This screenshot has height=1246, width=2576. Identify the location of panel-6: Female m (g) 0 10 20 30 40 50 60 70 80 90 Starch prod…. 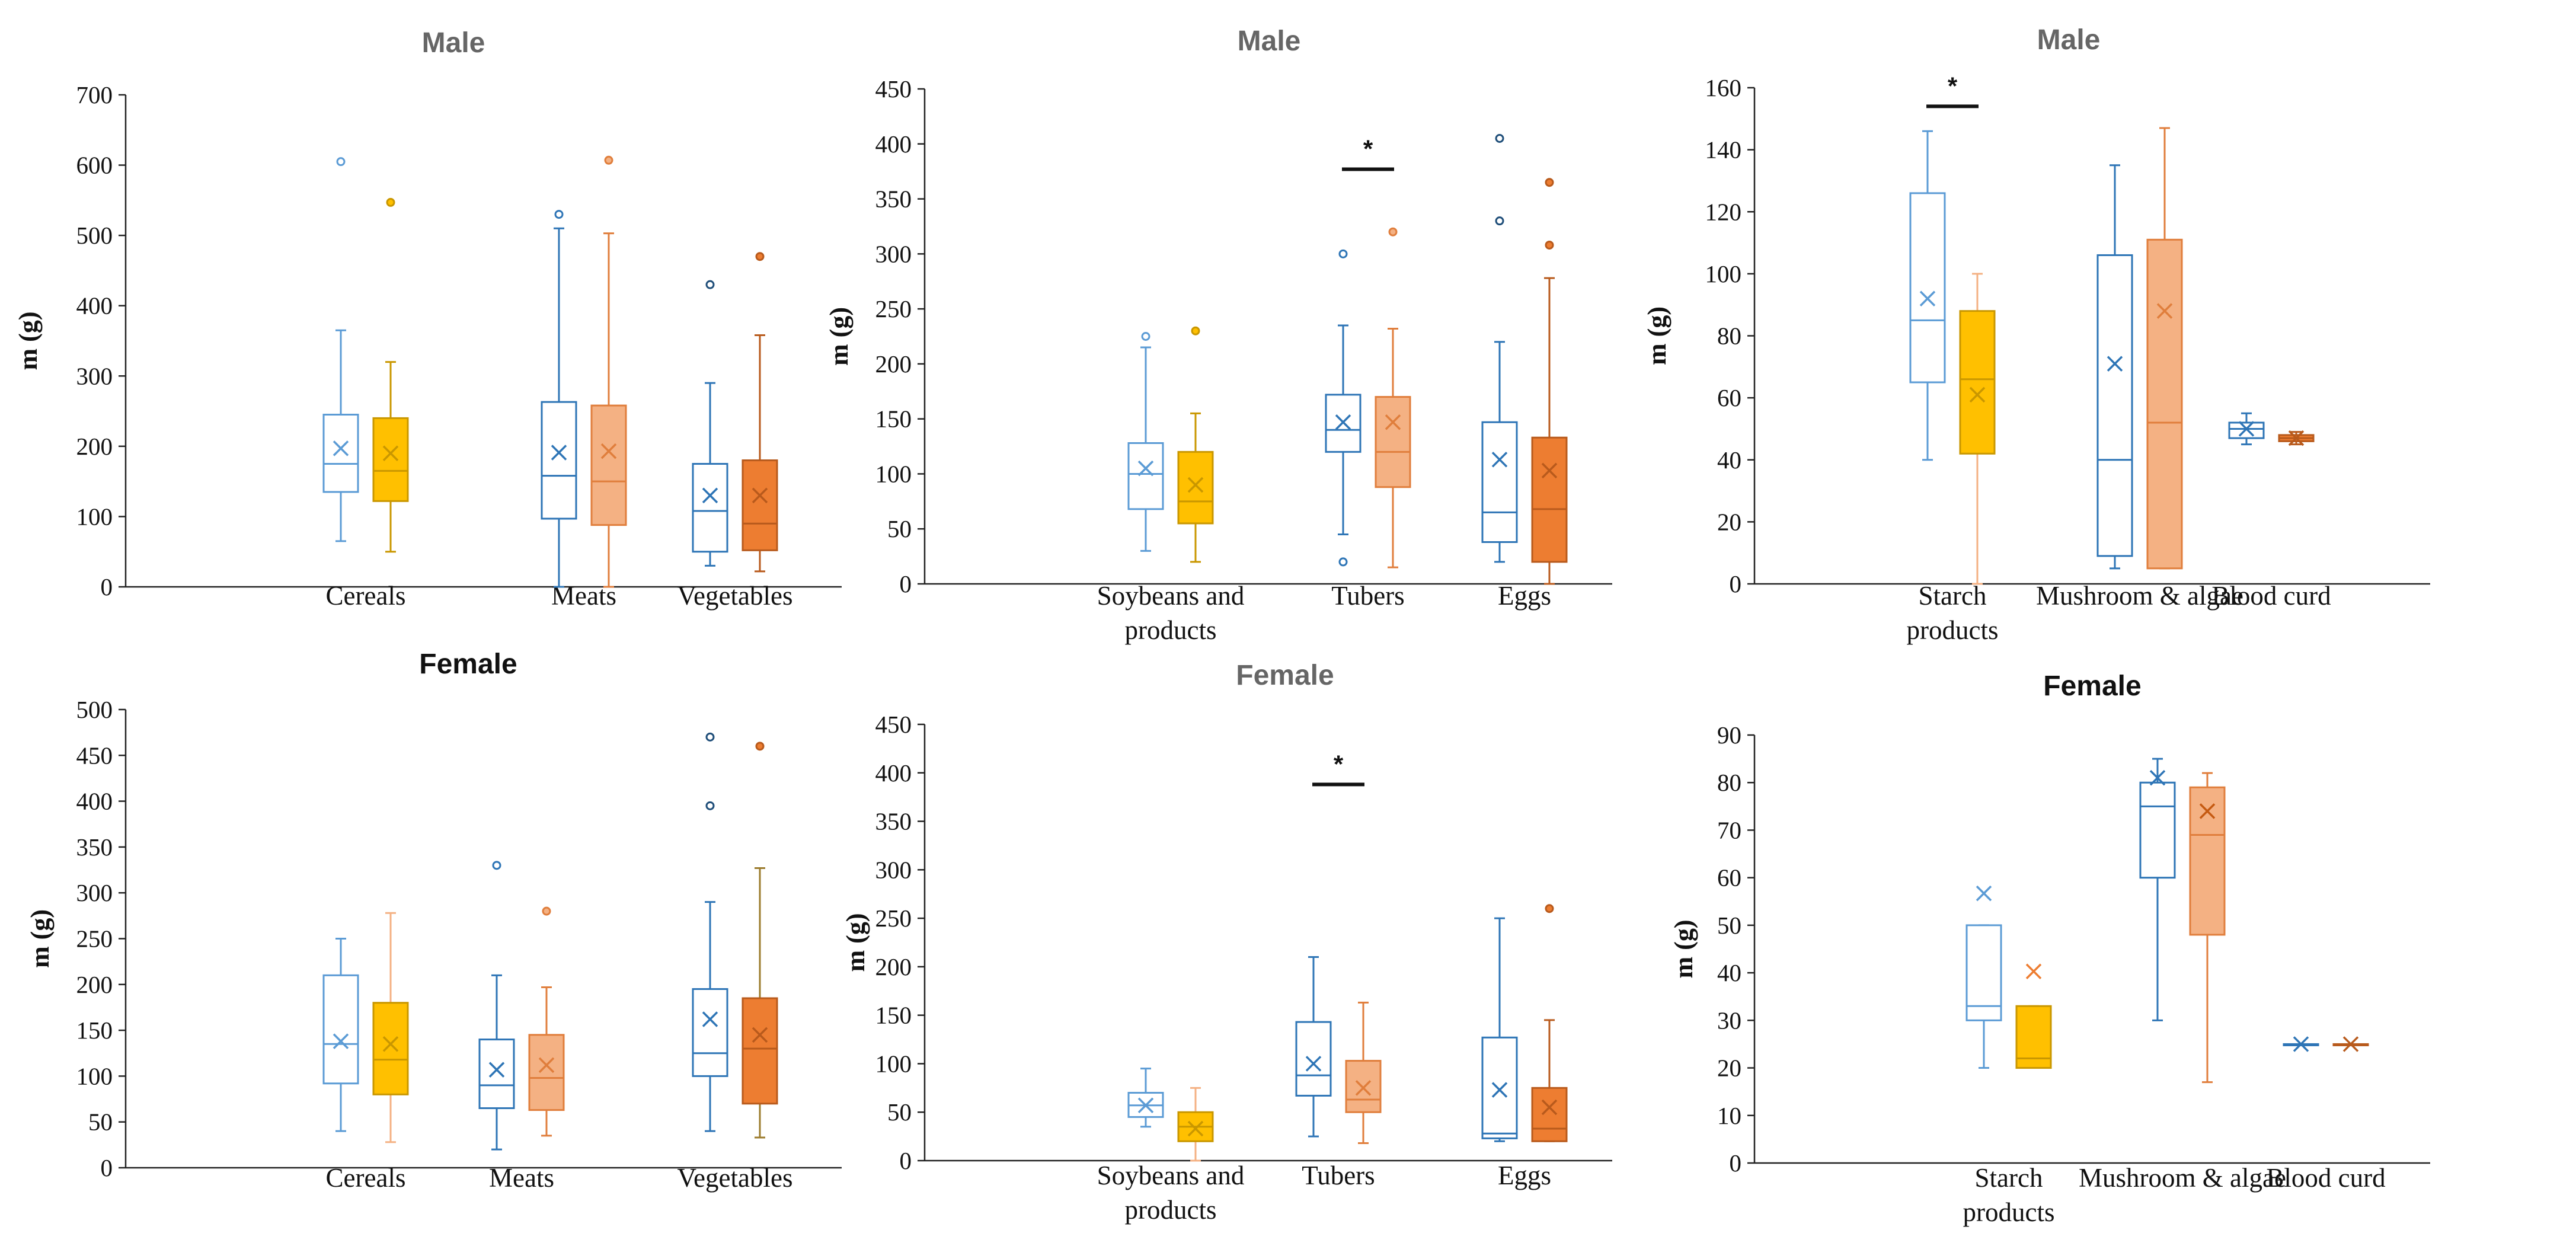
(2049, 948).